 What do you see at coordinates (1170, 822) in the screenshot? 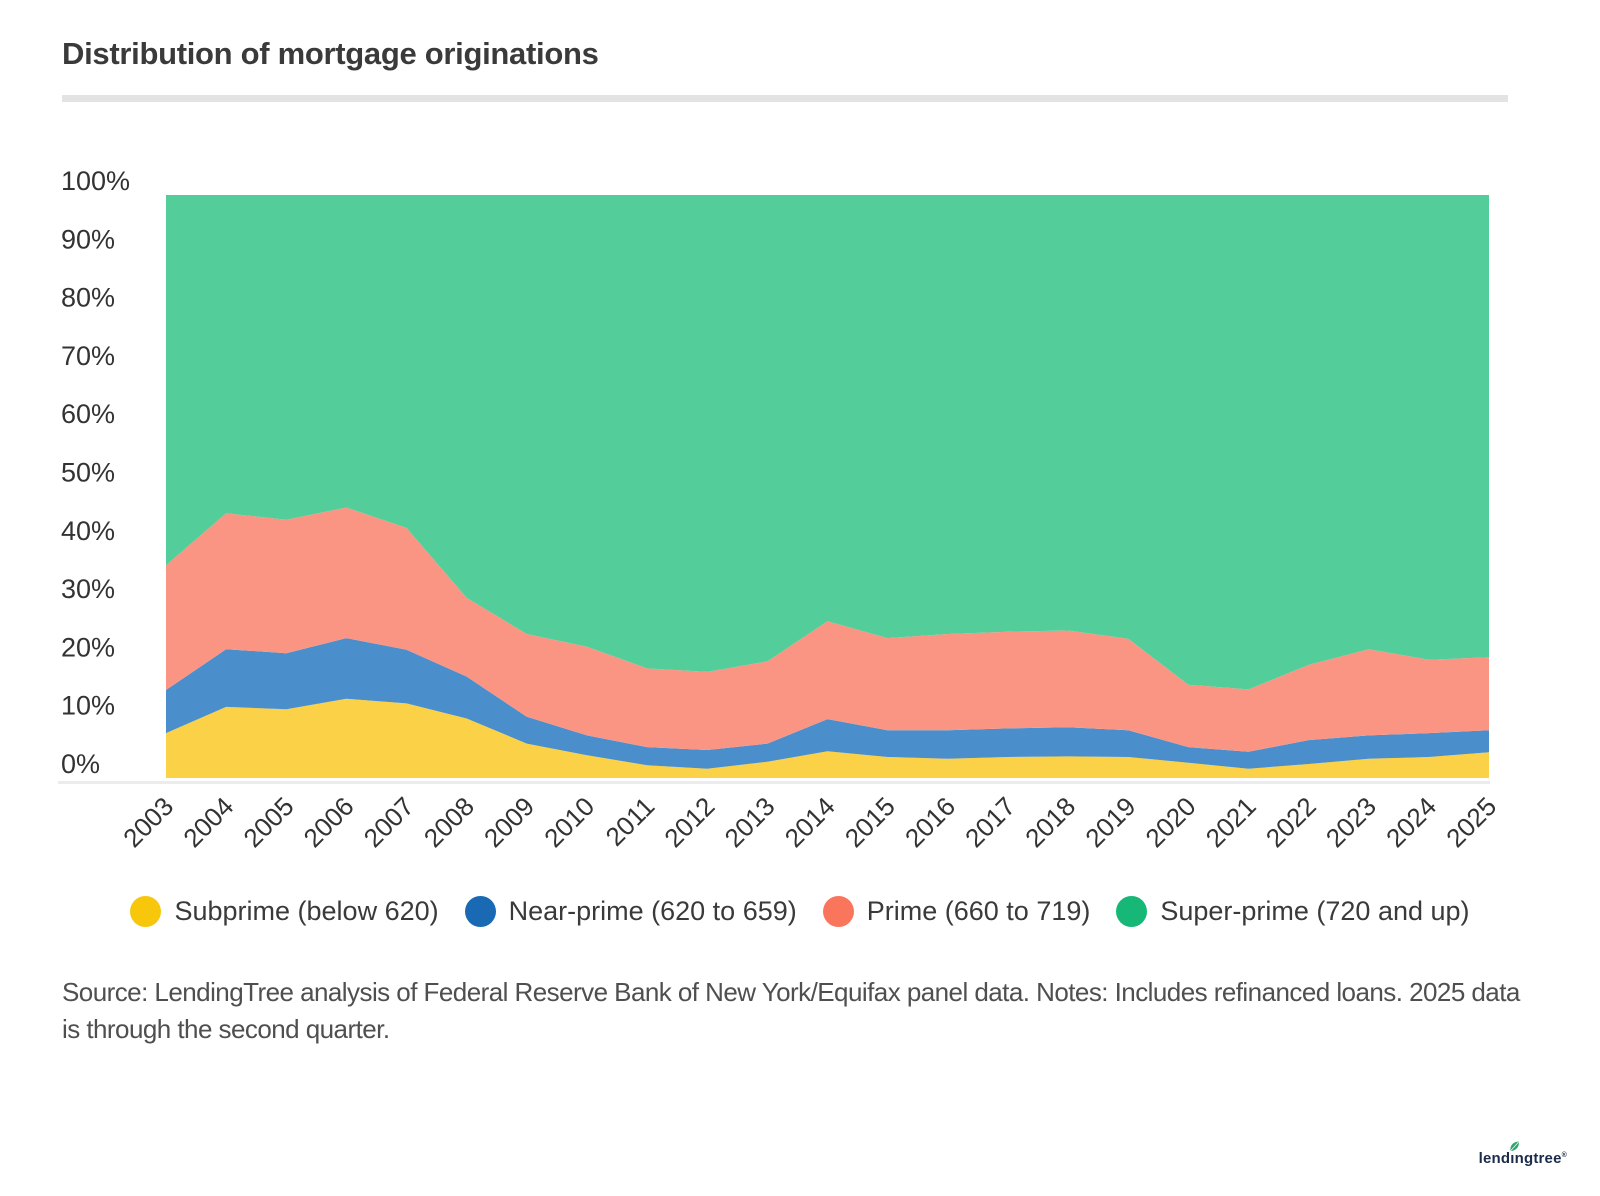
I see `x-axis-label: 2020` at bounding box center [1170, 822].